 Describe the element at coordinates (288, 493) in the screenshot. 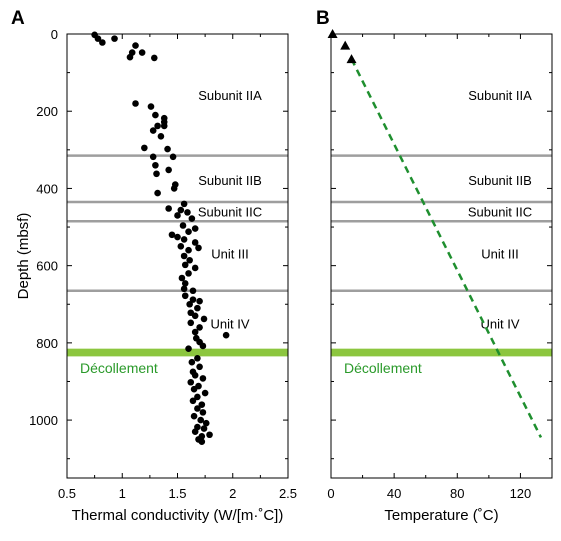

I see `x-tick-label: 2.5` at that location.